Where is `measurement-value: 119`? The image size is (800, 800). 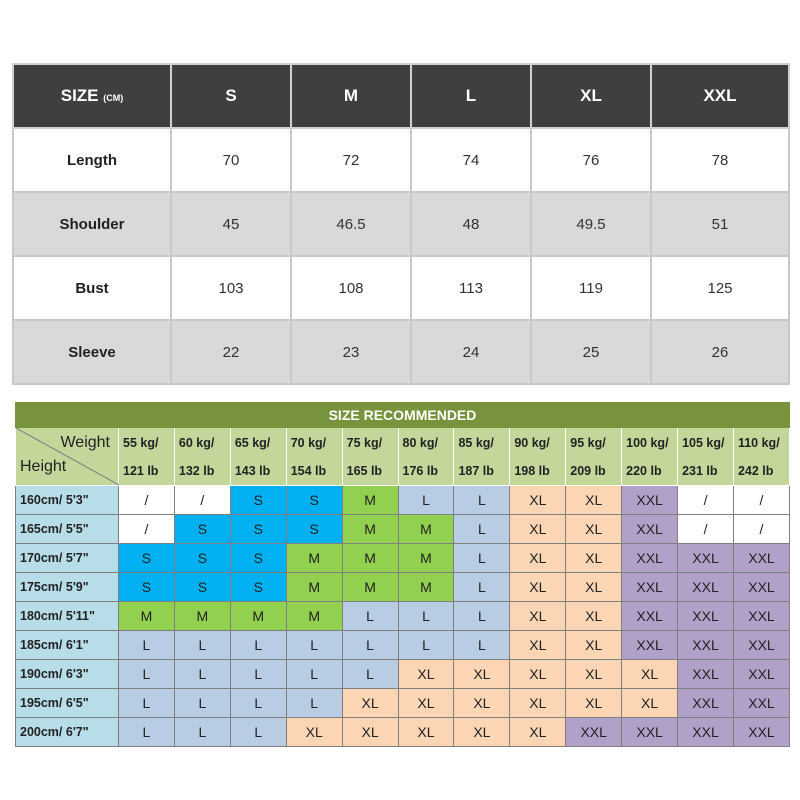 measurement-value: 119 is located at coordinates (591, 288).